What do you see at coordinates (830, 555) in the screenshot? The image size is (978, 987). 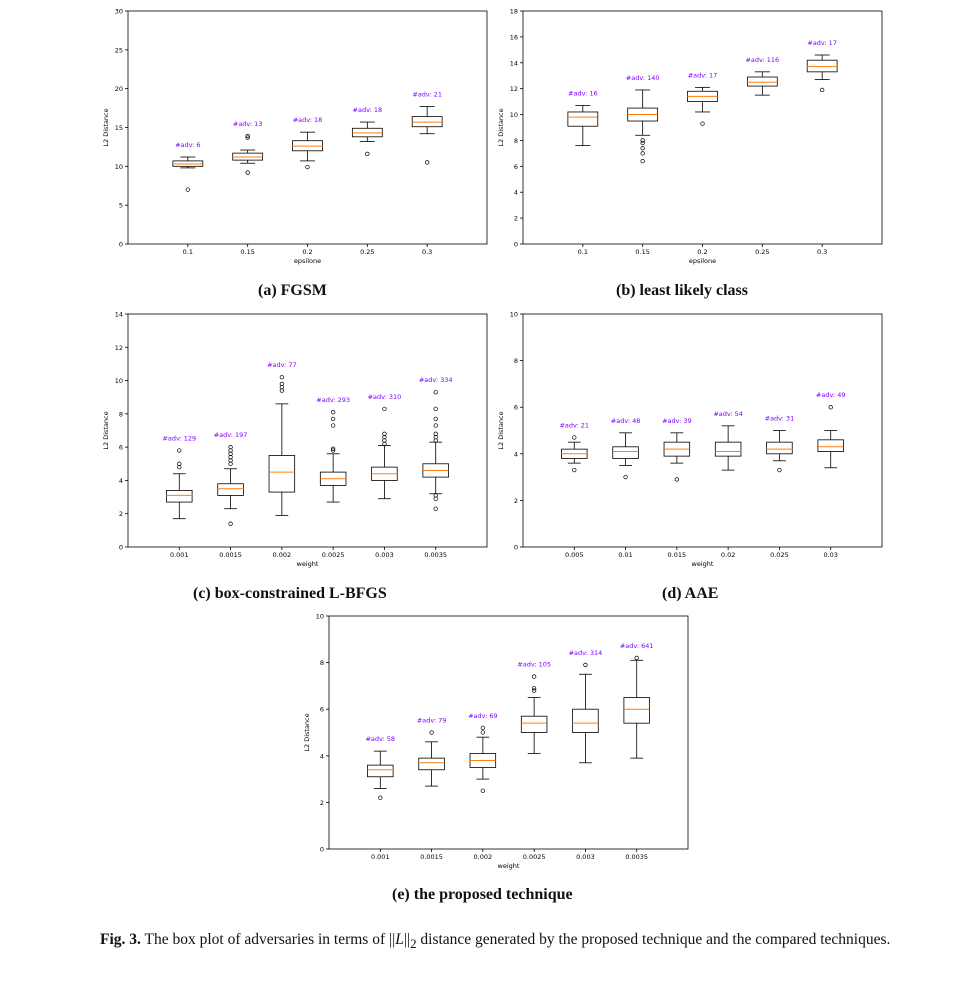 I see `x-tick-label: 0.03` at bounding box center [830, 555].